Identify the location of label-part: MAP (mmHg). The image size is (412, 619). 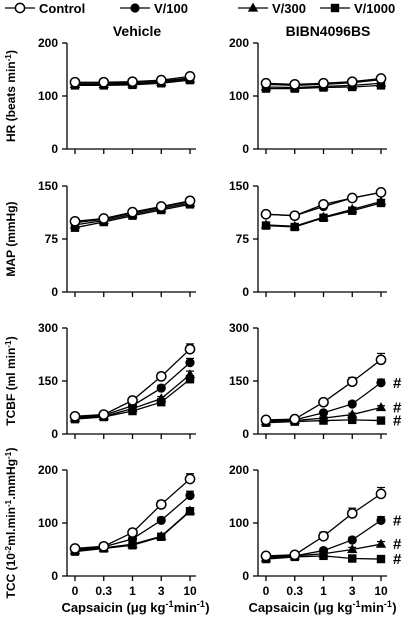
(11, 238).